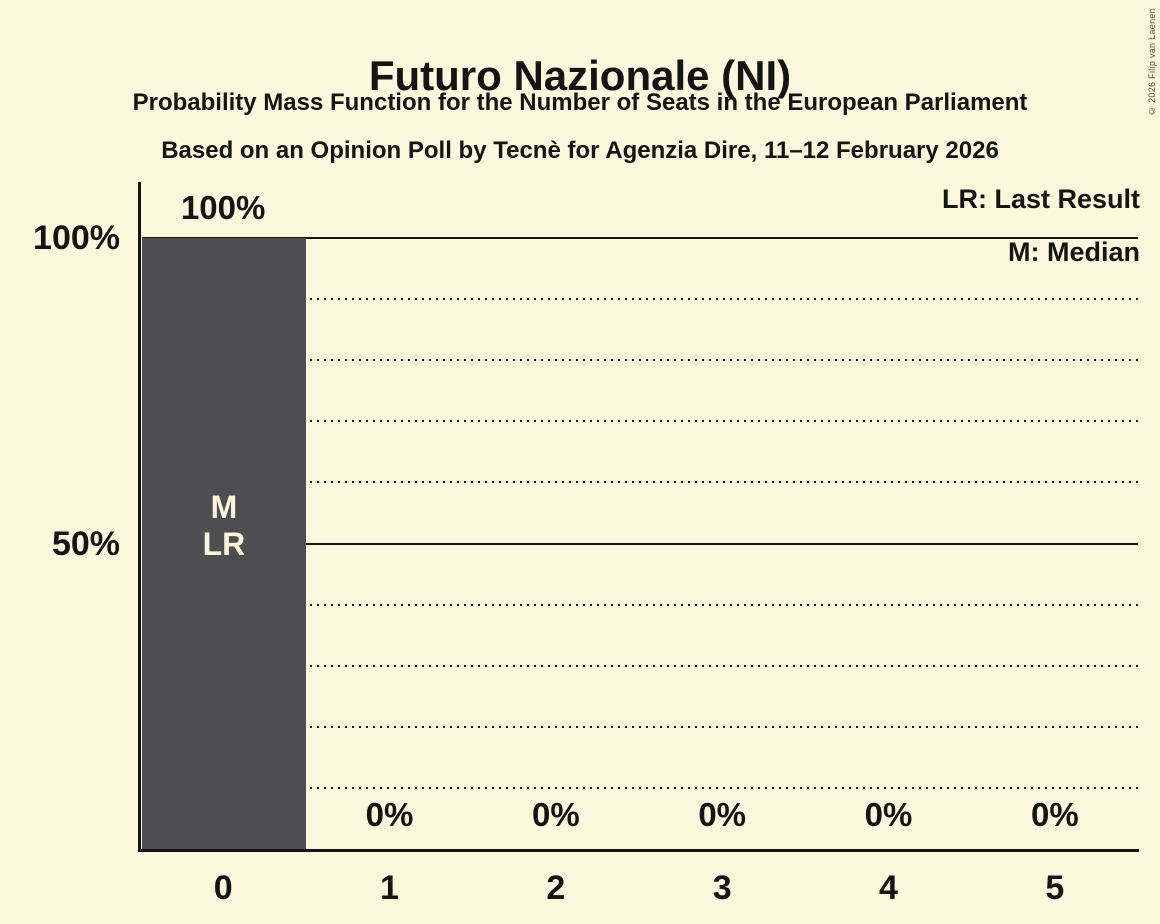  What do you see at coordinates (76, 238) in the screenshot?
I see `y-tick-label-100pct: 100%` at bounding box center [76, 238].